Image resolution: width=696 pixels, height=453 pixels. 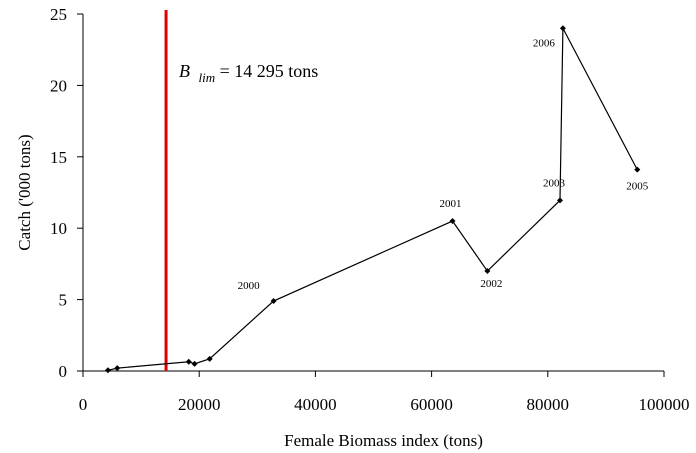 What do you see at coordinates (58, 157) in the screenshot?
I see `y-tick-label: 15` at bounding box center [58, 157].